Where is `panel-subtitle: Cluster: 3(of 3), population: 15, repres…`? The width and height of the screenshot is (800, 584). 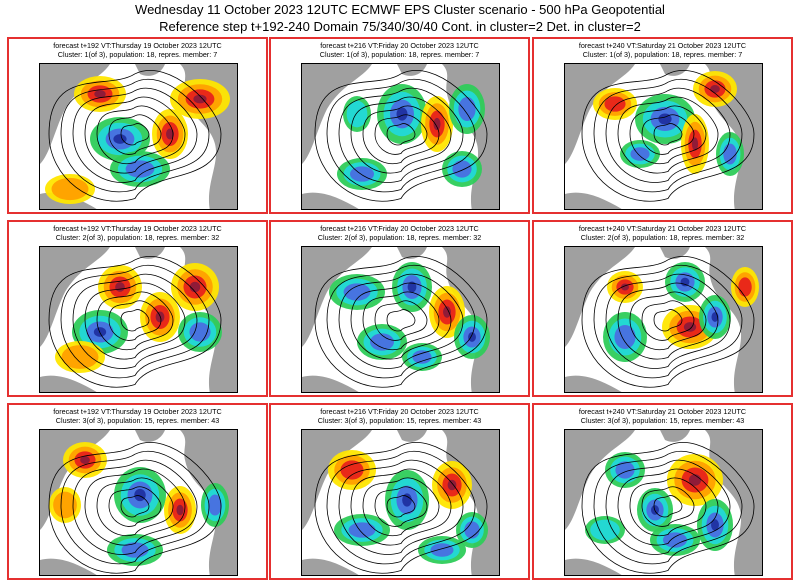
panel-subtitle: Cluster: 3(of 3), population: 15, repres… is located at coordinates (137, 420).